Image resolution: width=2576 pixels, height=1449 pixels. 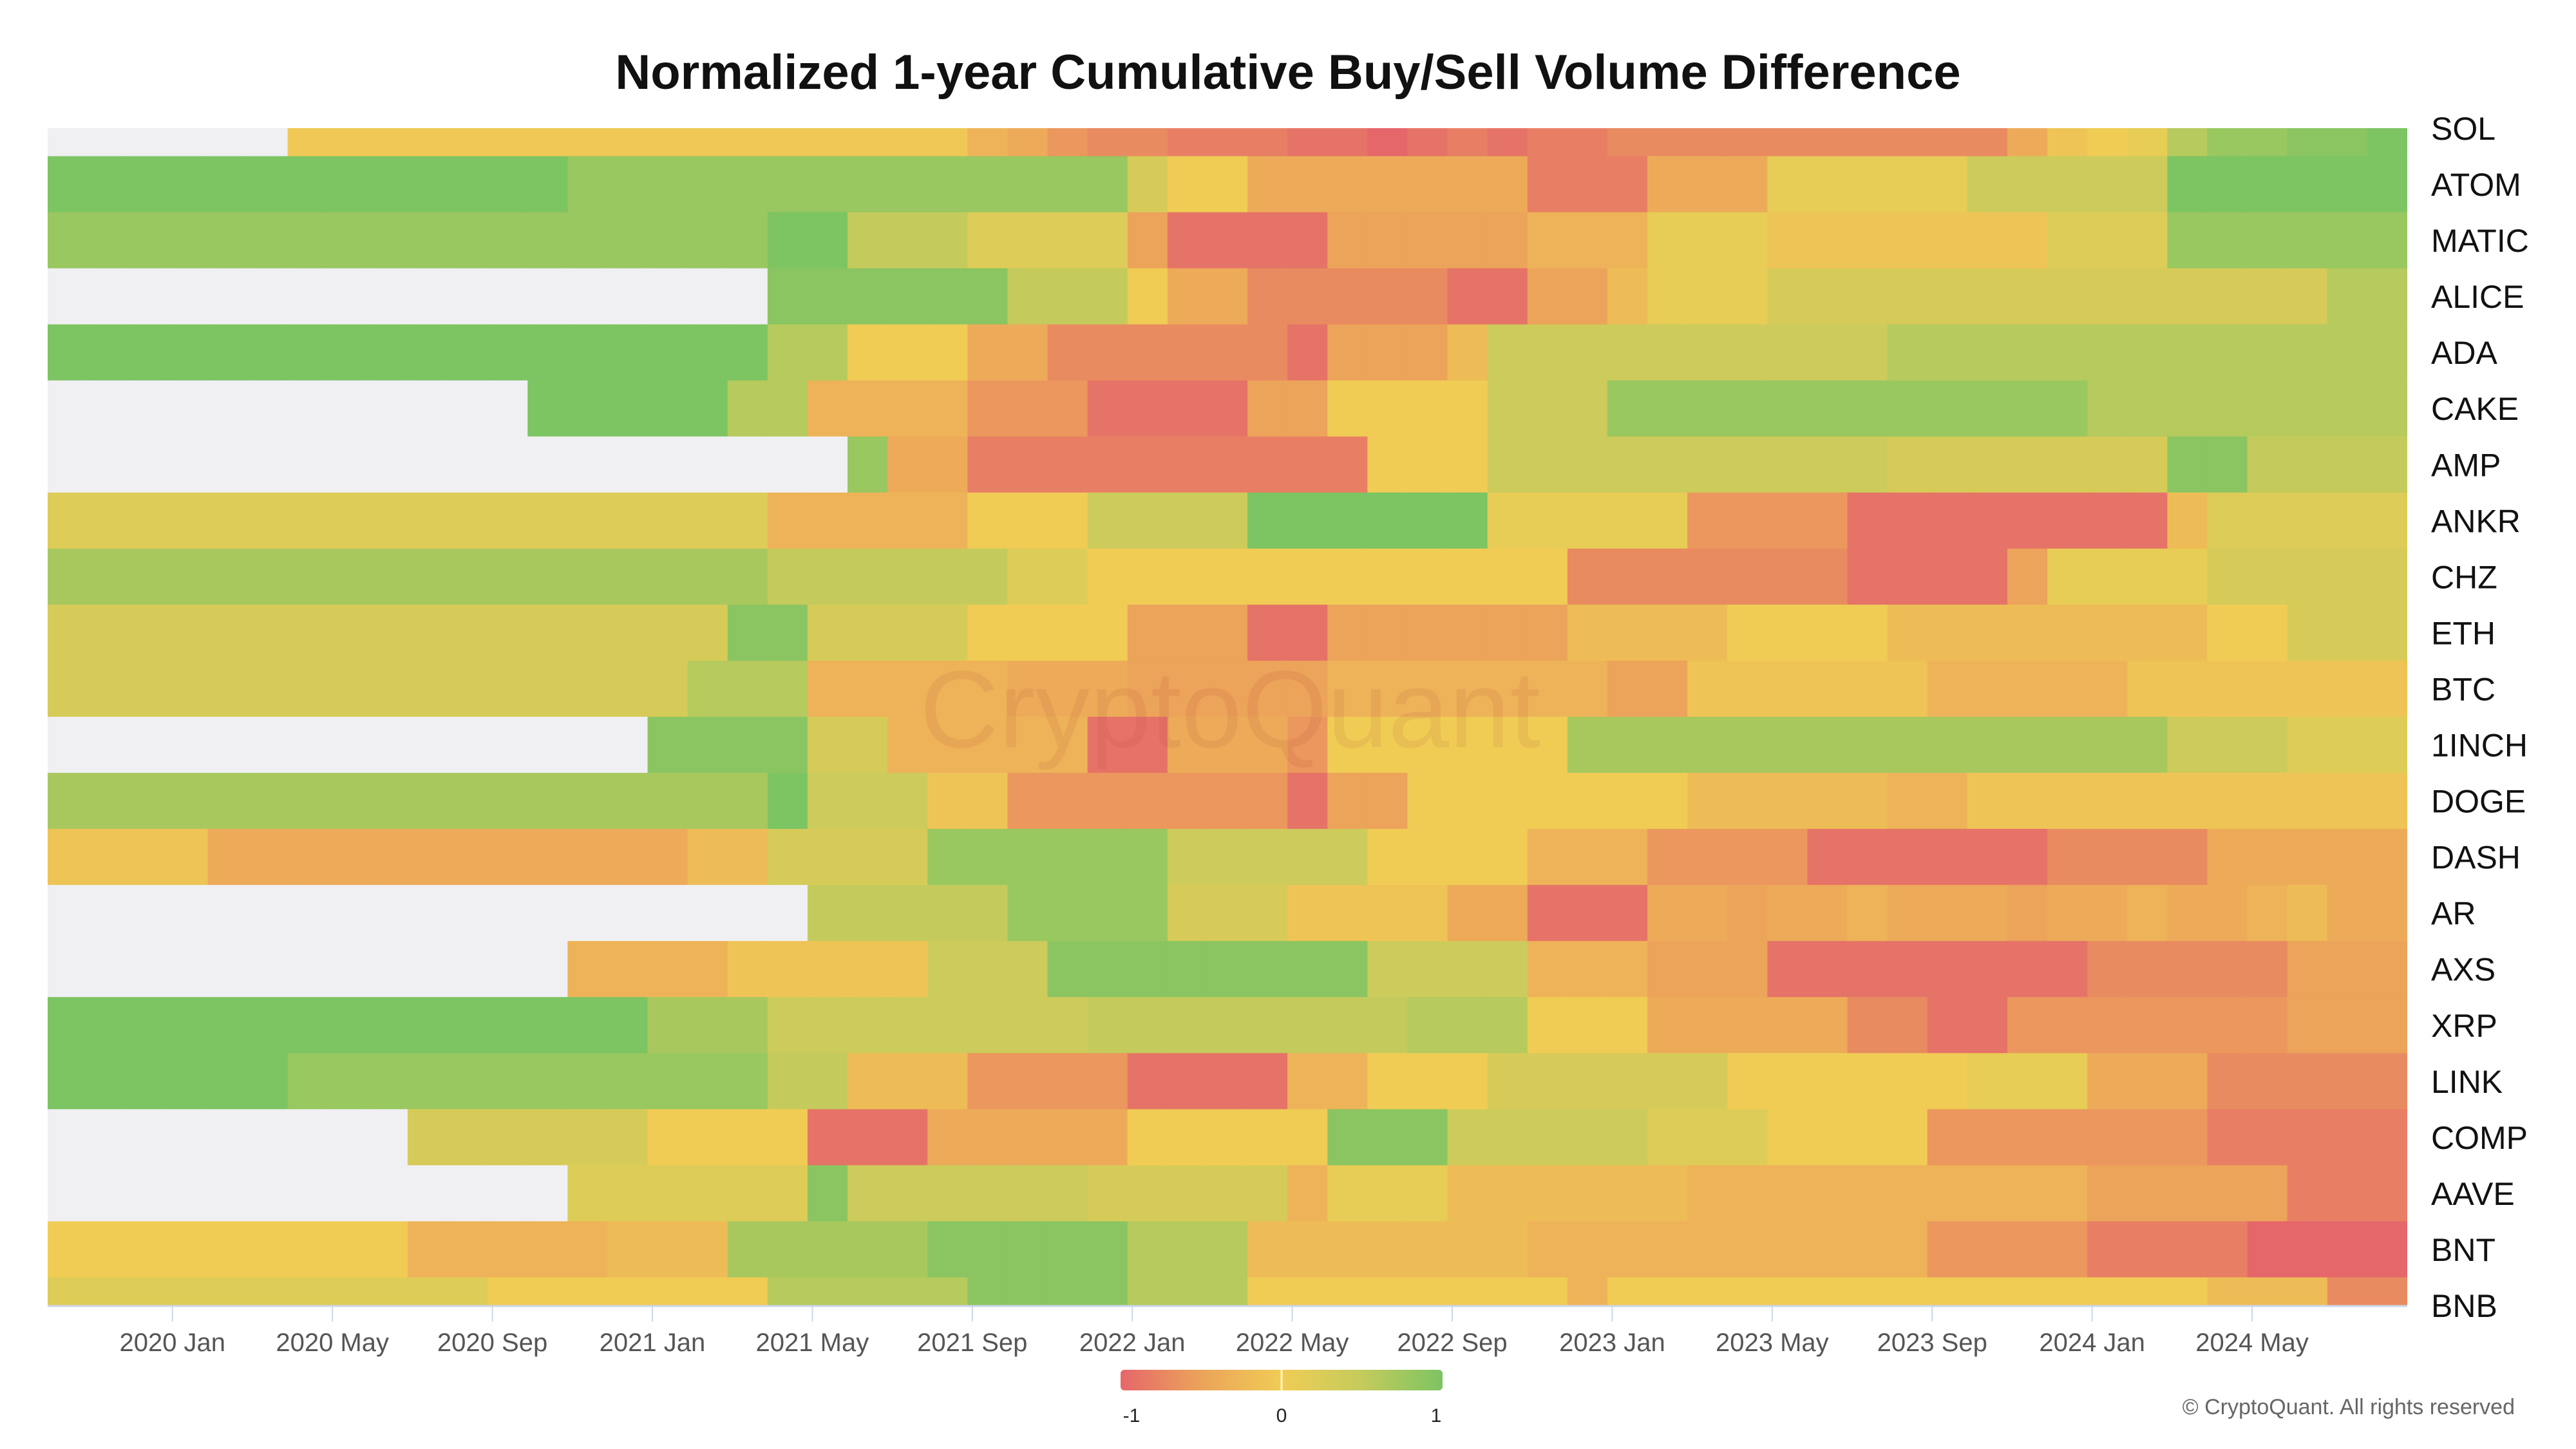 I want to click on x-tick-label: 2023 Sep, so click(x=1932, y=1343).